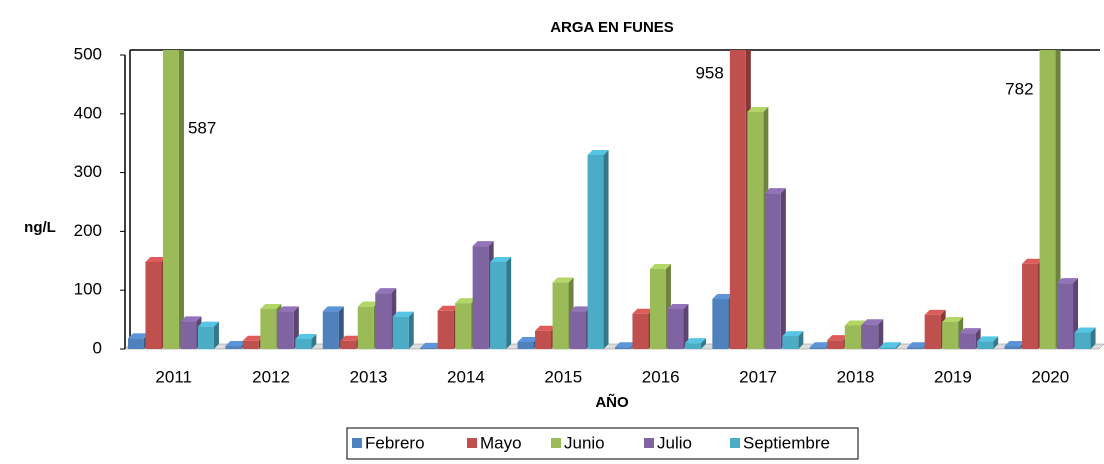 Image resolution: width=1104 pixels, height=464 pixels. Describe the element at coordinates (88, 171) in the screenshot. I see `y-tick-label: 300` at that location.